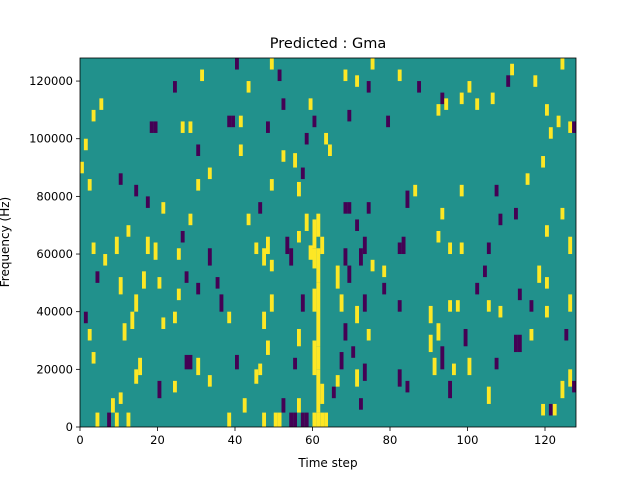 This screenshot has width=640, height=480. What do you see at coordinates (54, 369) in the screenshot?
I see `y-tick-label: 20000` at bounding box center [54, 369].